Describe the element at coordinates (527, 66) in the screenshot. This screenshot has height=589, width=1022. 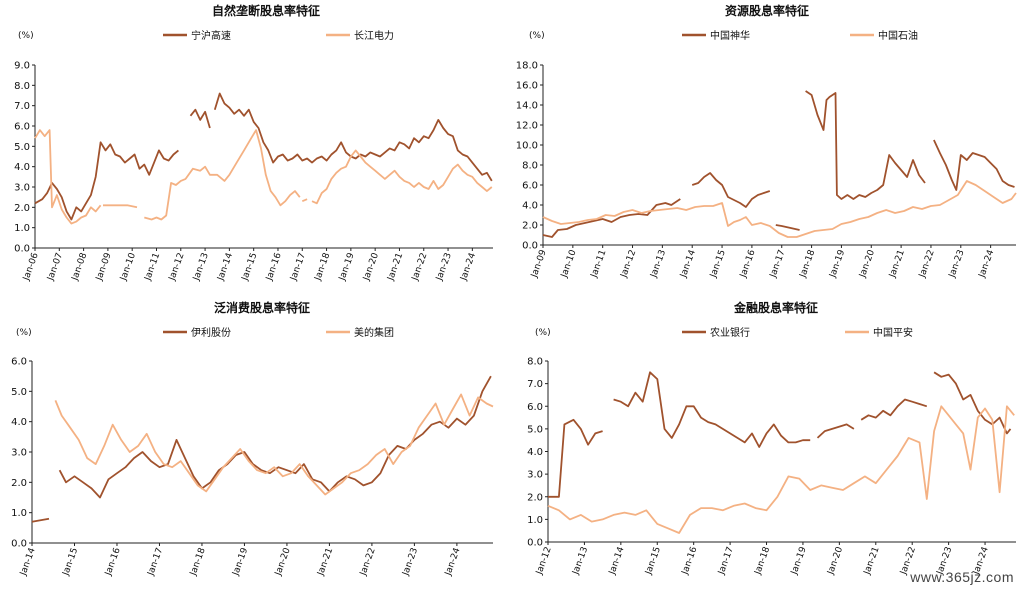
I see `y-tick-label: 18.0` at that location.